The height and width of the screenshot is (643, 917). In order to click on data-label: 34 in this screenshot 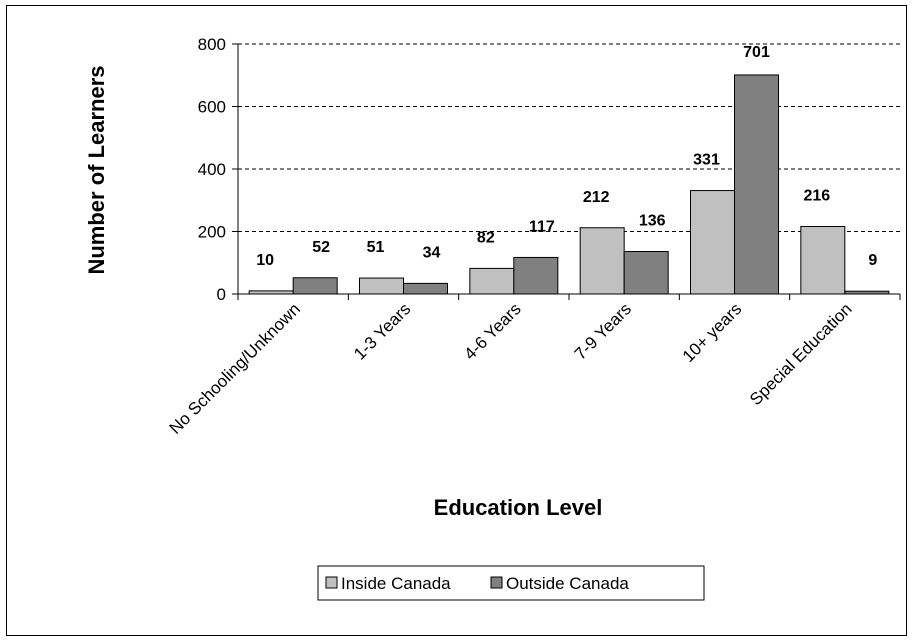, I will do `click(432, 252)`.